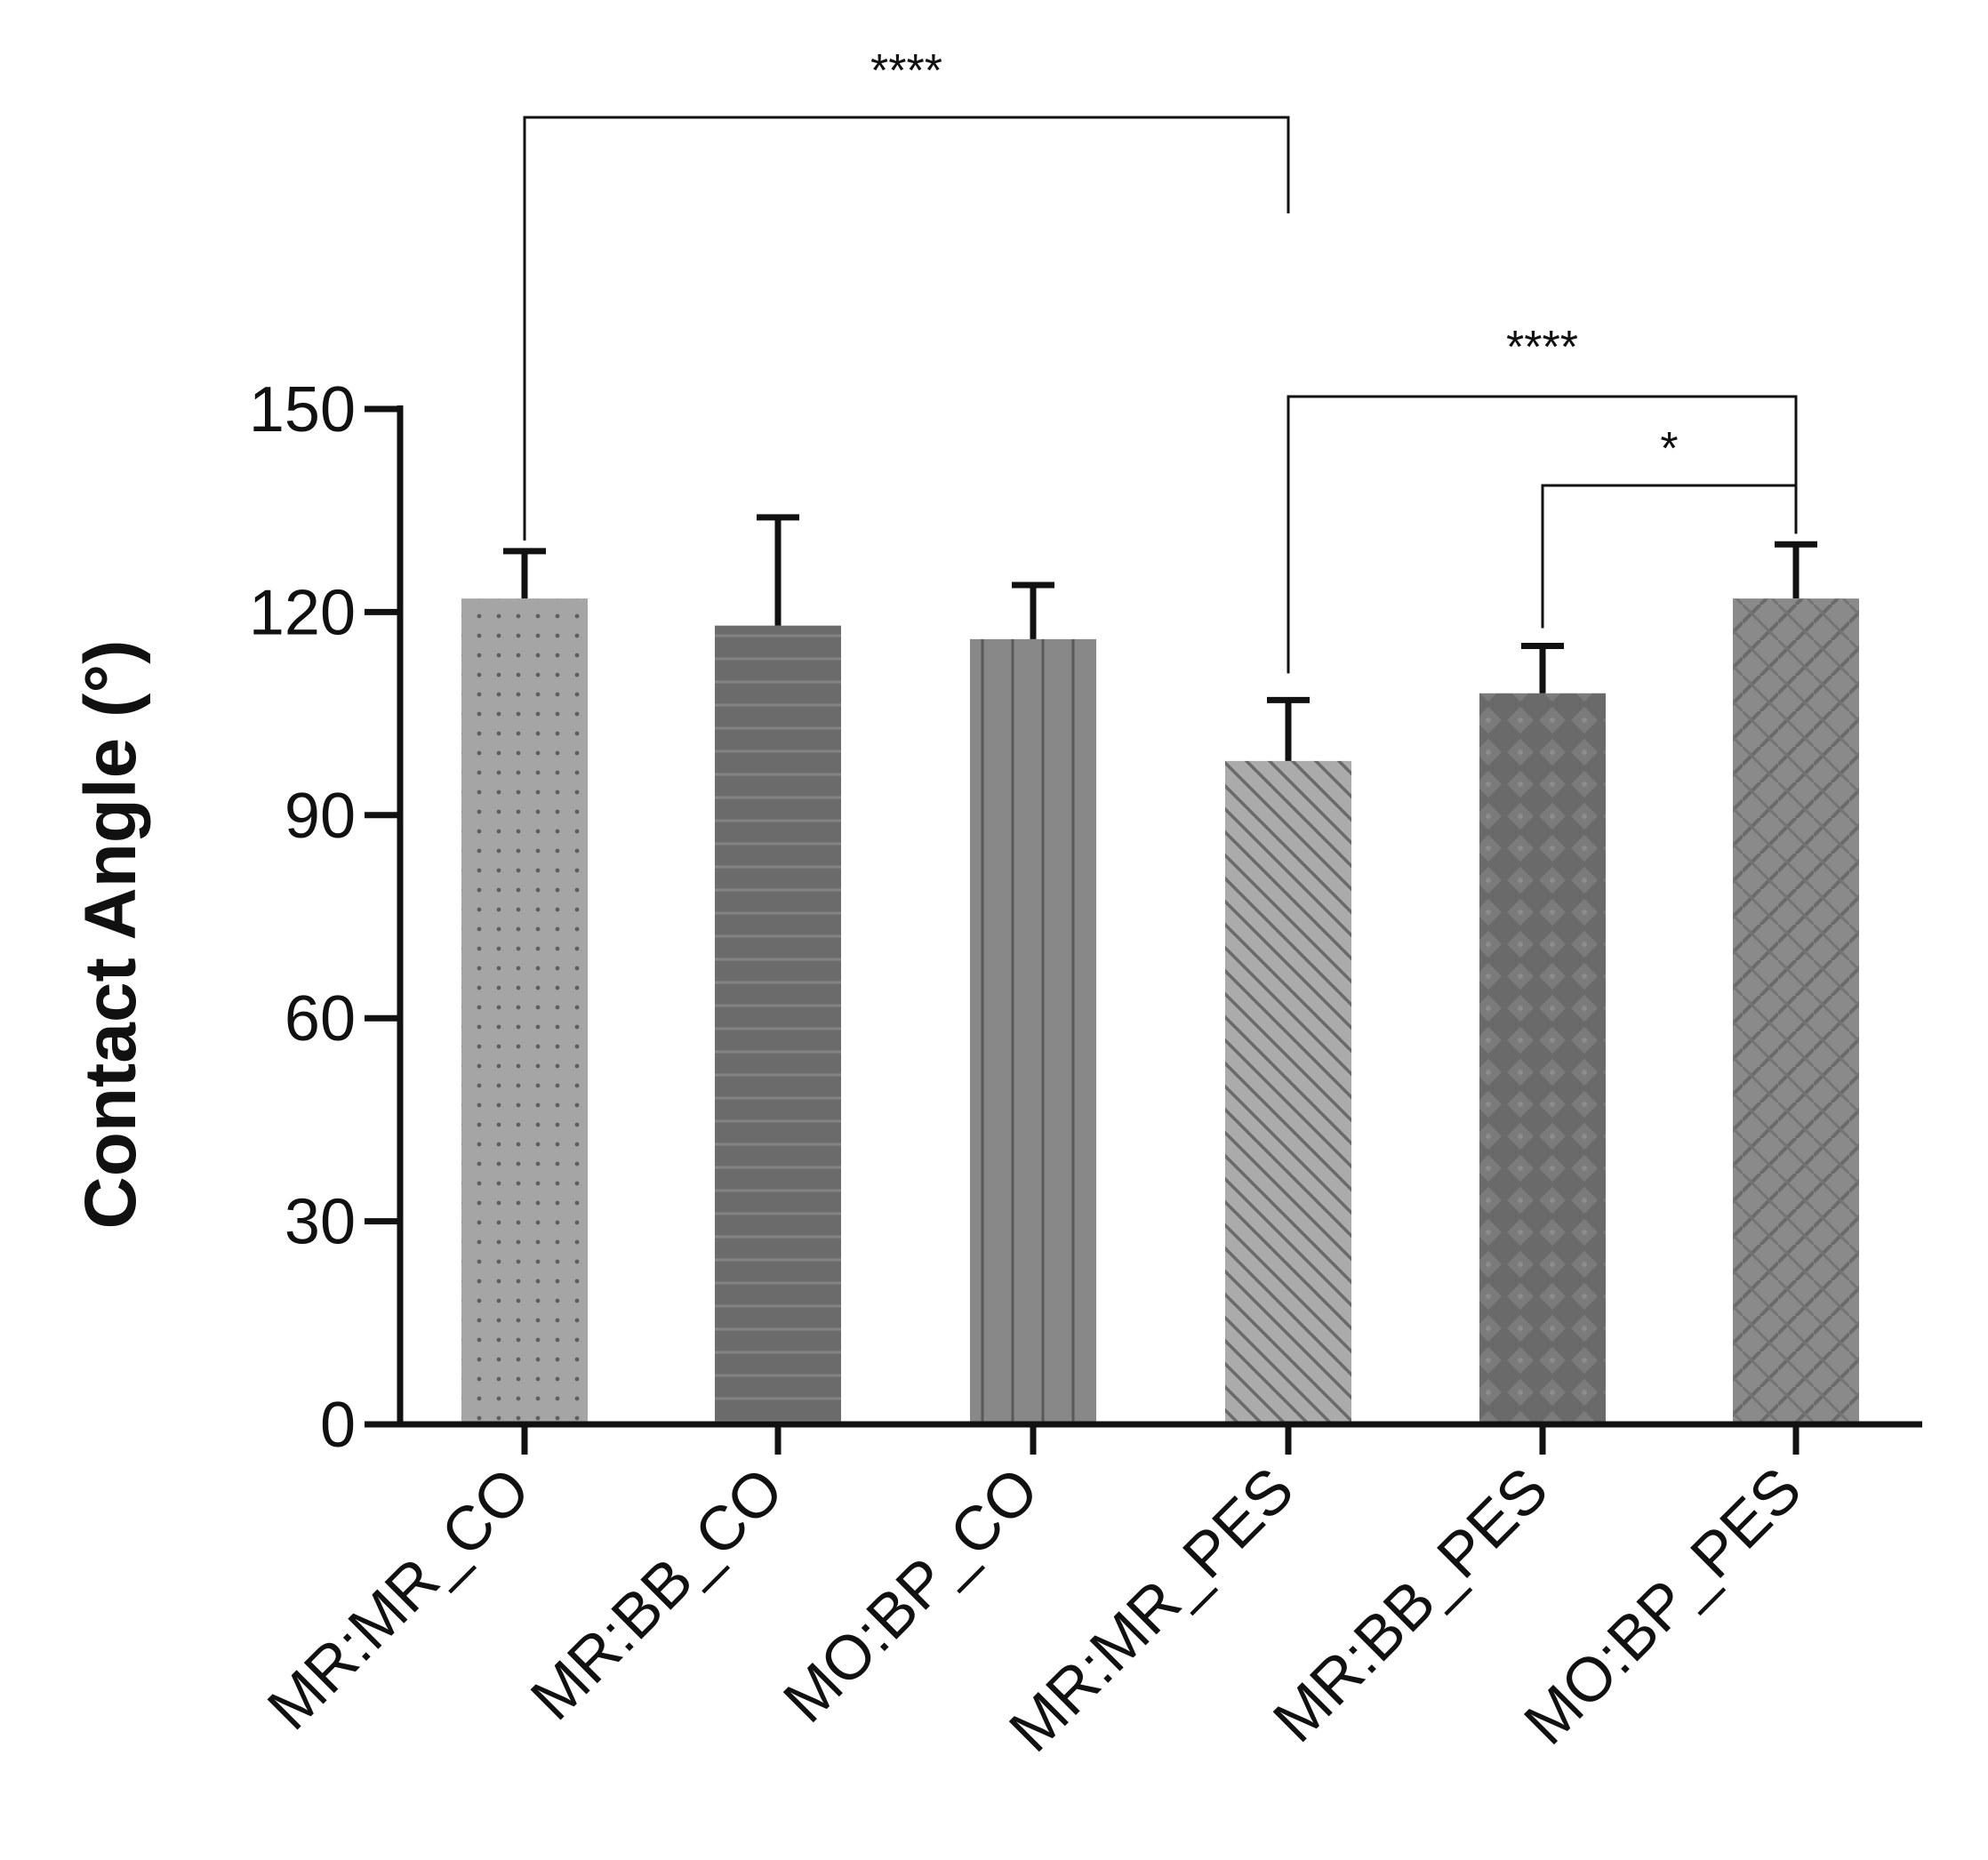  I want to click on y-tick-label-120: 120, so click(302, 612).